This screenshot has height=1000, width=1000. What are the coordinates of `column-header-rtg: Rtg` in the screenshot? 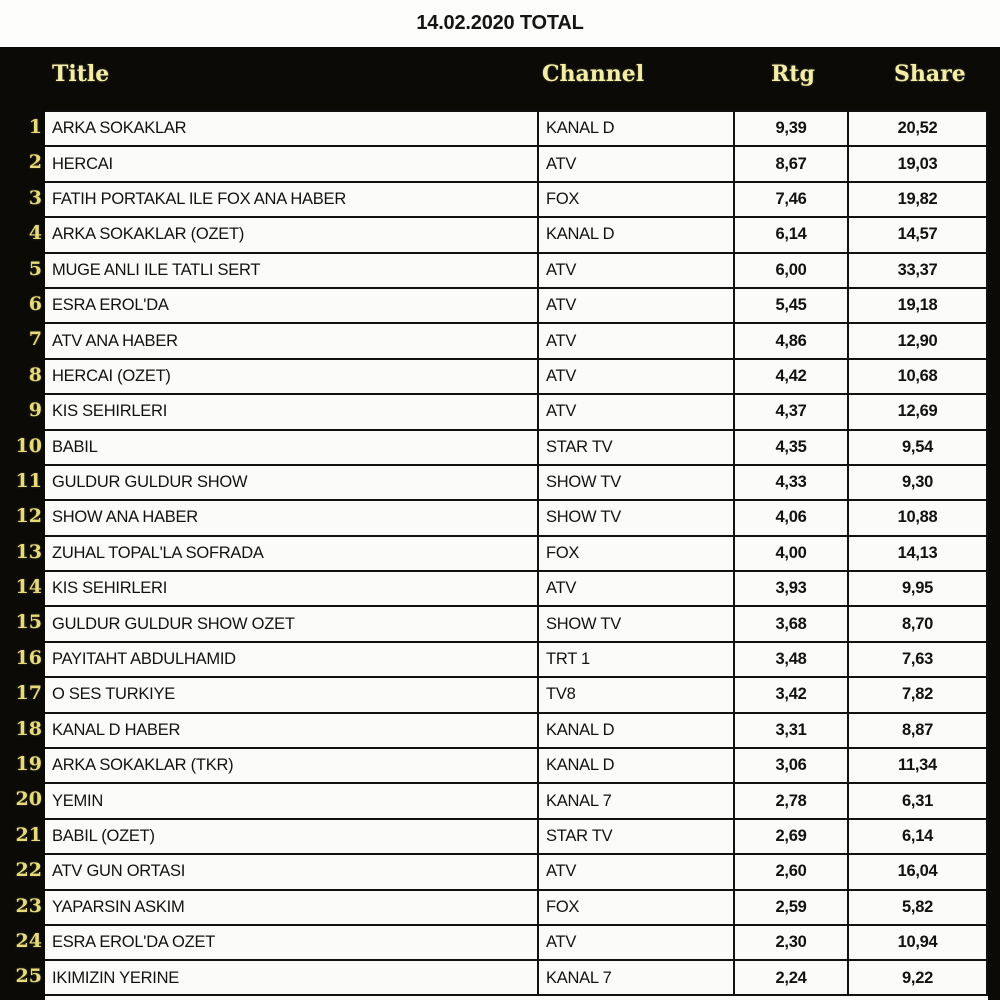 It's located at (793, 74).